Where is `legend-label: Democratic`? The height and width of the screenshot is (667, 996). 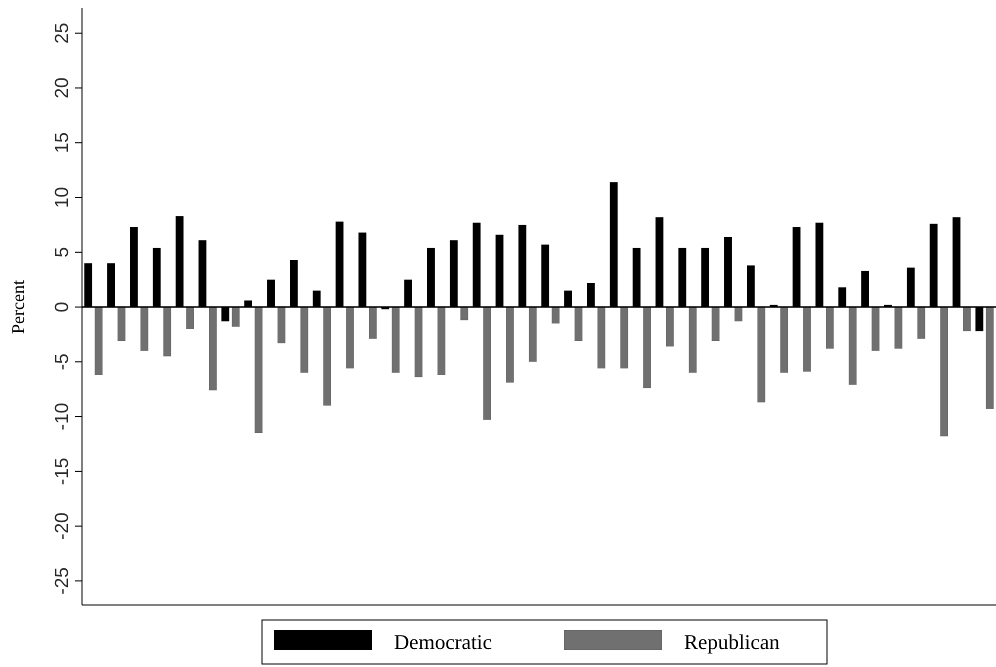
legend-label: Democratic is located at coordinates (443, 642).